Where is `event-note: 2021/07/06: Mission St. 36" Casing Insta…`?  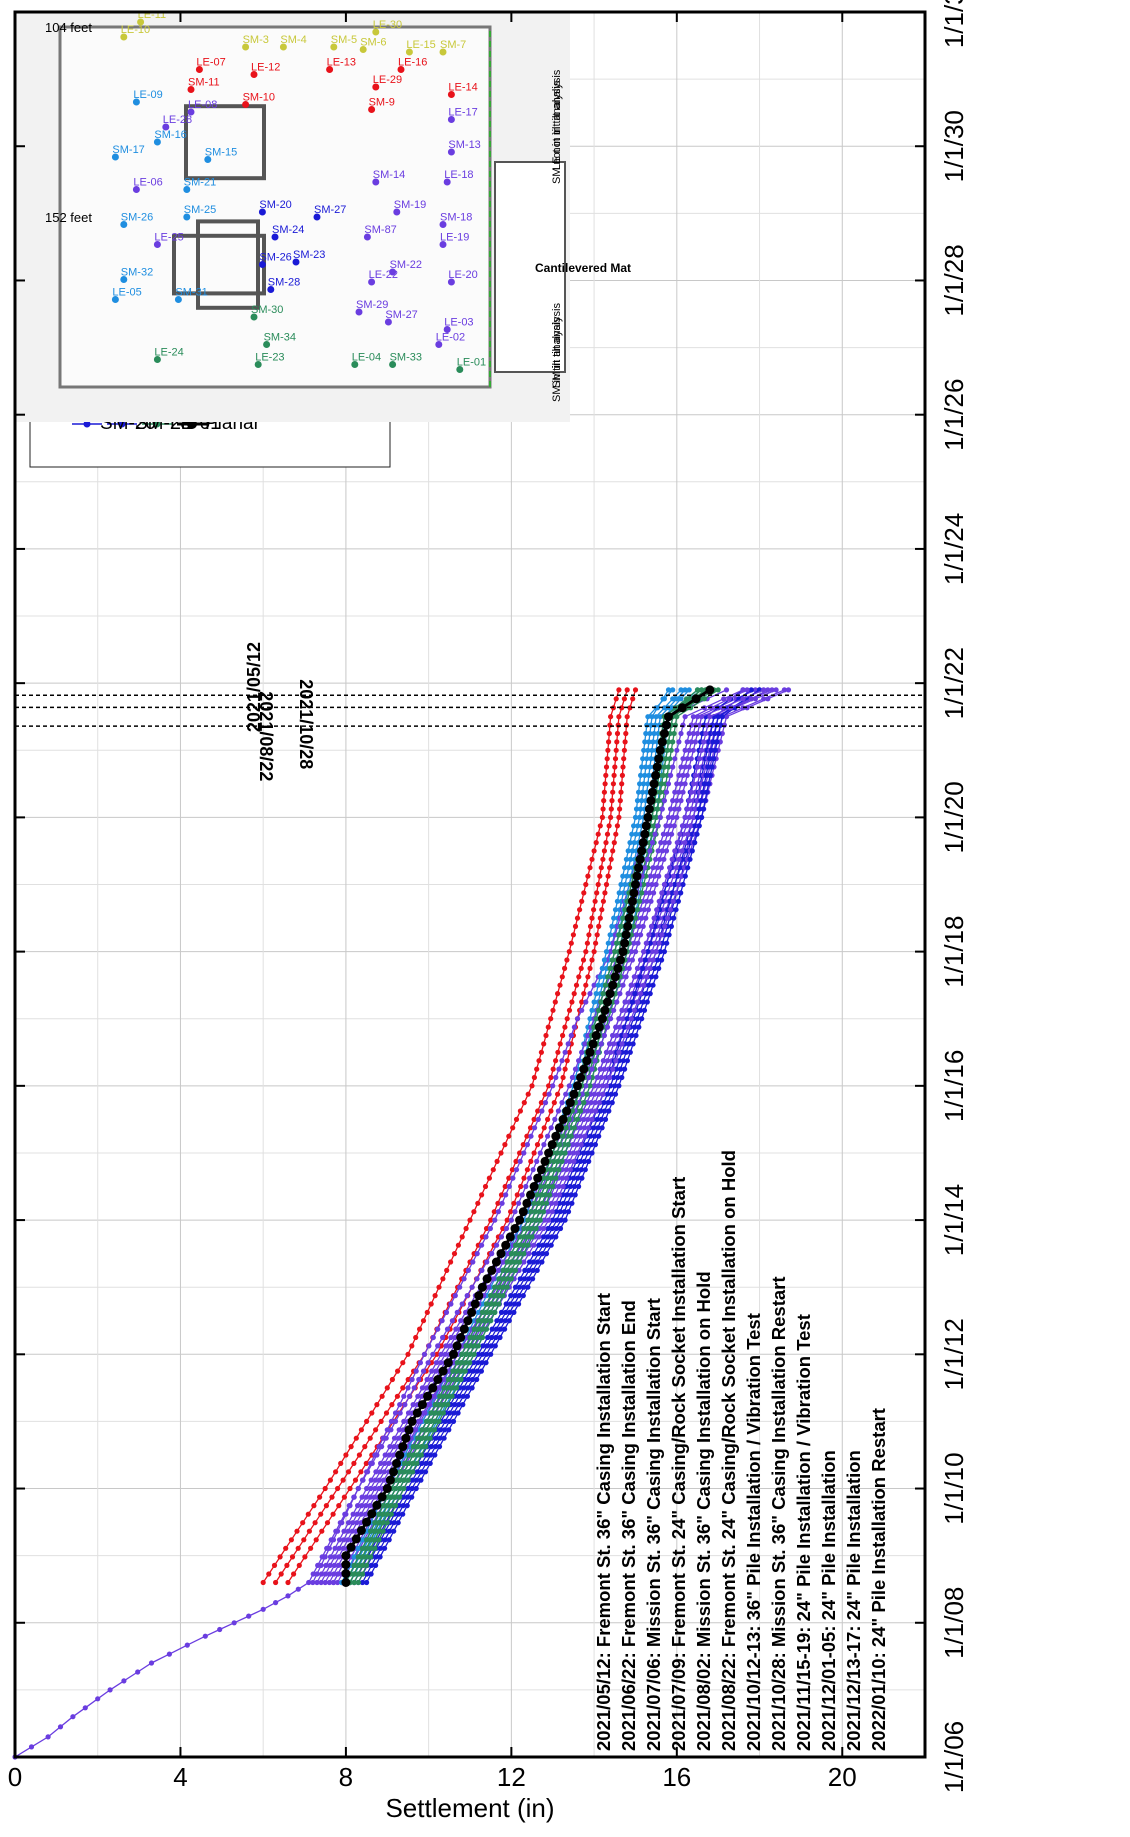 event-note: 2021/07/06: Mission St. 36" Casing Insta… is located at coordinates (653, 1524).